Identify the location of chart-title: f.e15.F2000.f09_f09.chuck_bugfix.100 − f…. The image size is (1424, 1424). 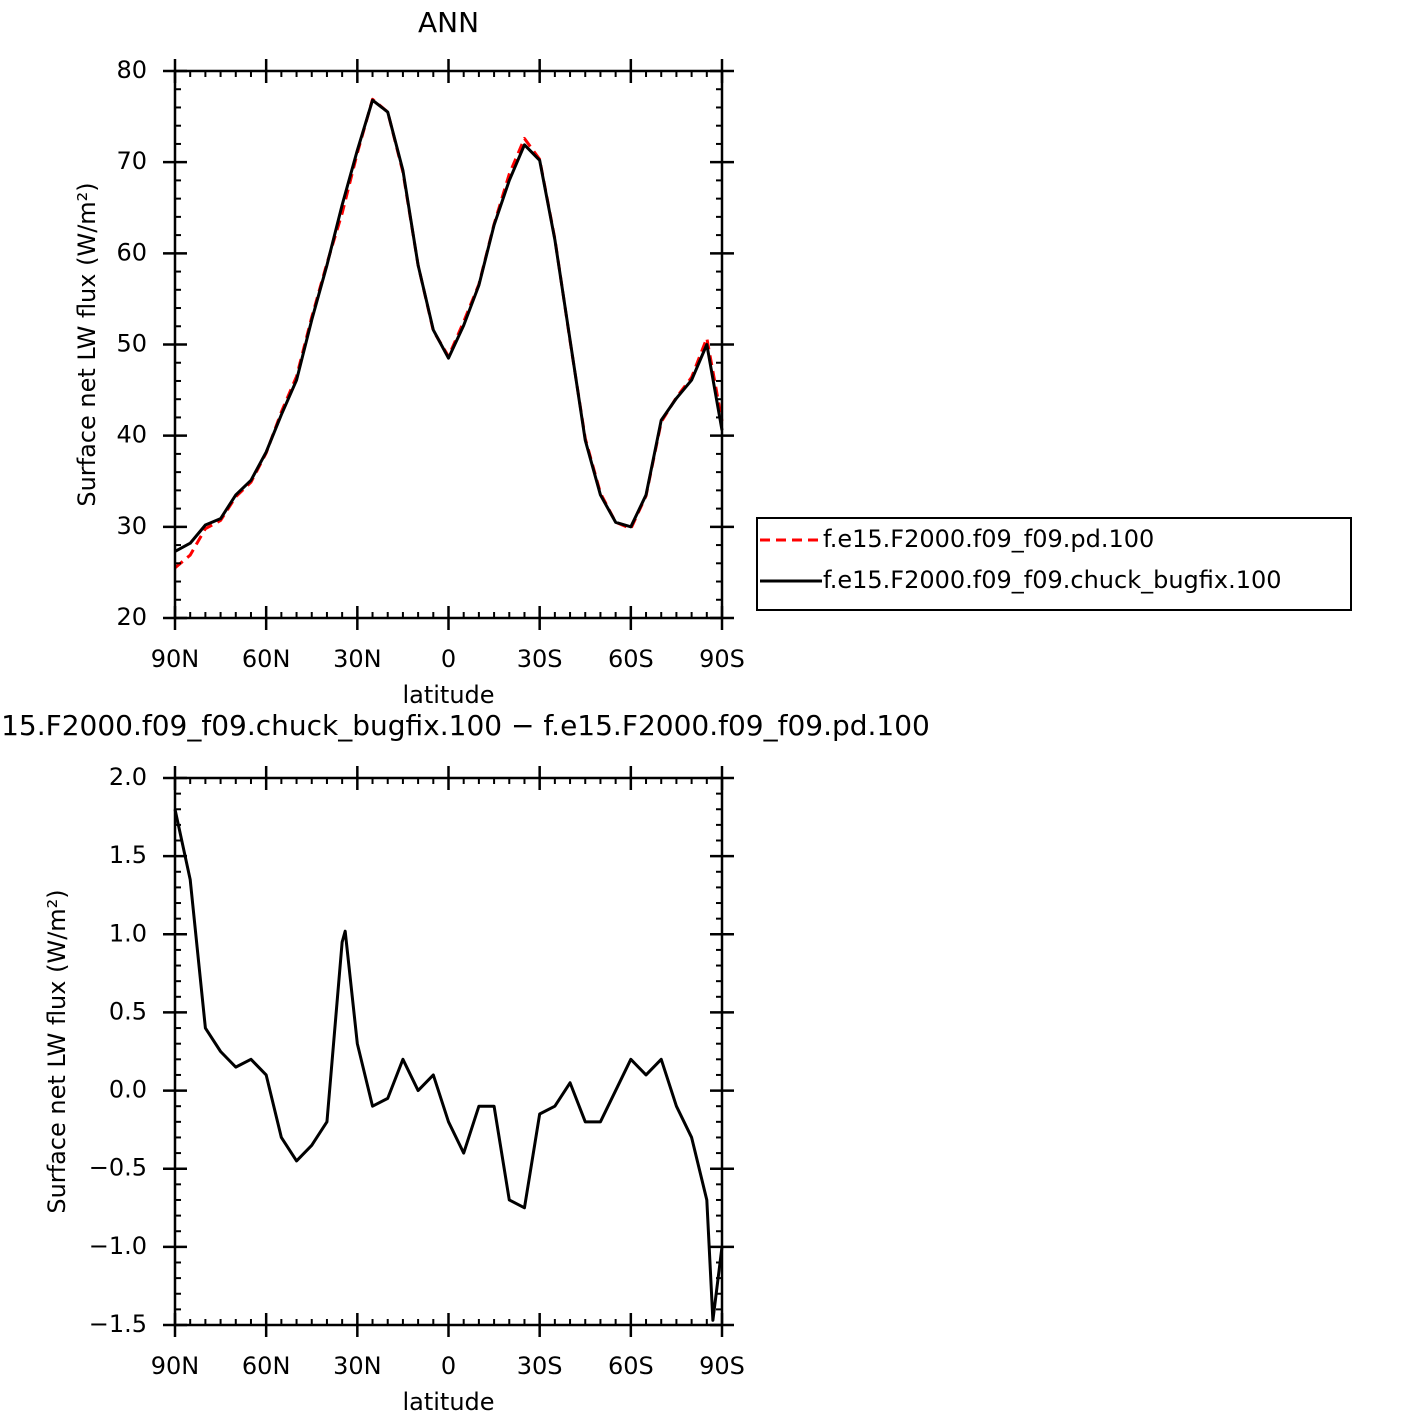
(465, 725).